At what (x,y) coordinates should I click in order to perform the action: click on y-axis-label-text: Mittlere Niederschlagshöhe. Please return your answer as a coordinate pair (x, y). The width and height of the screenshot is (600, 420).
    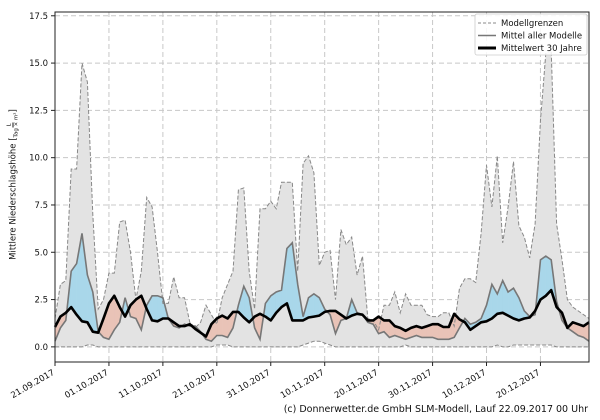
    Looking at the image, I should click on (13, 201).